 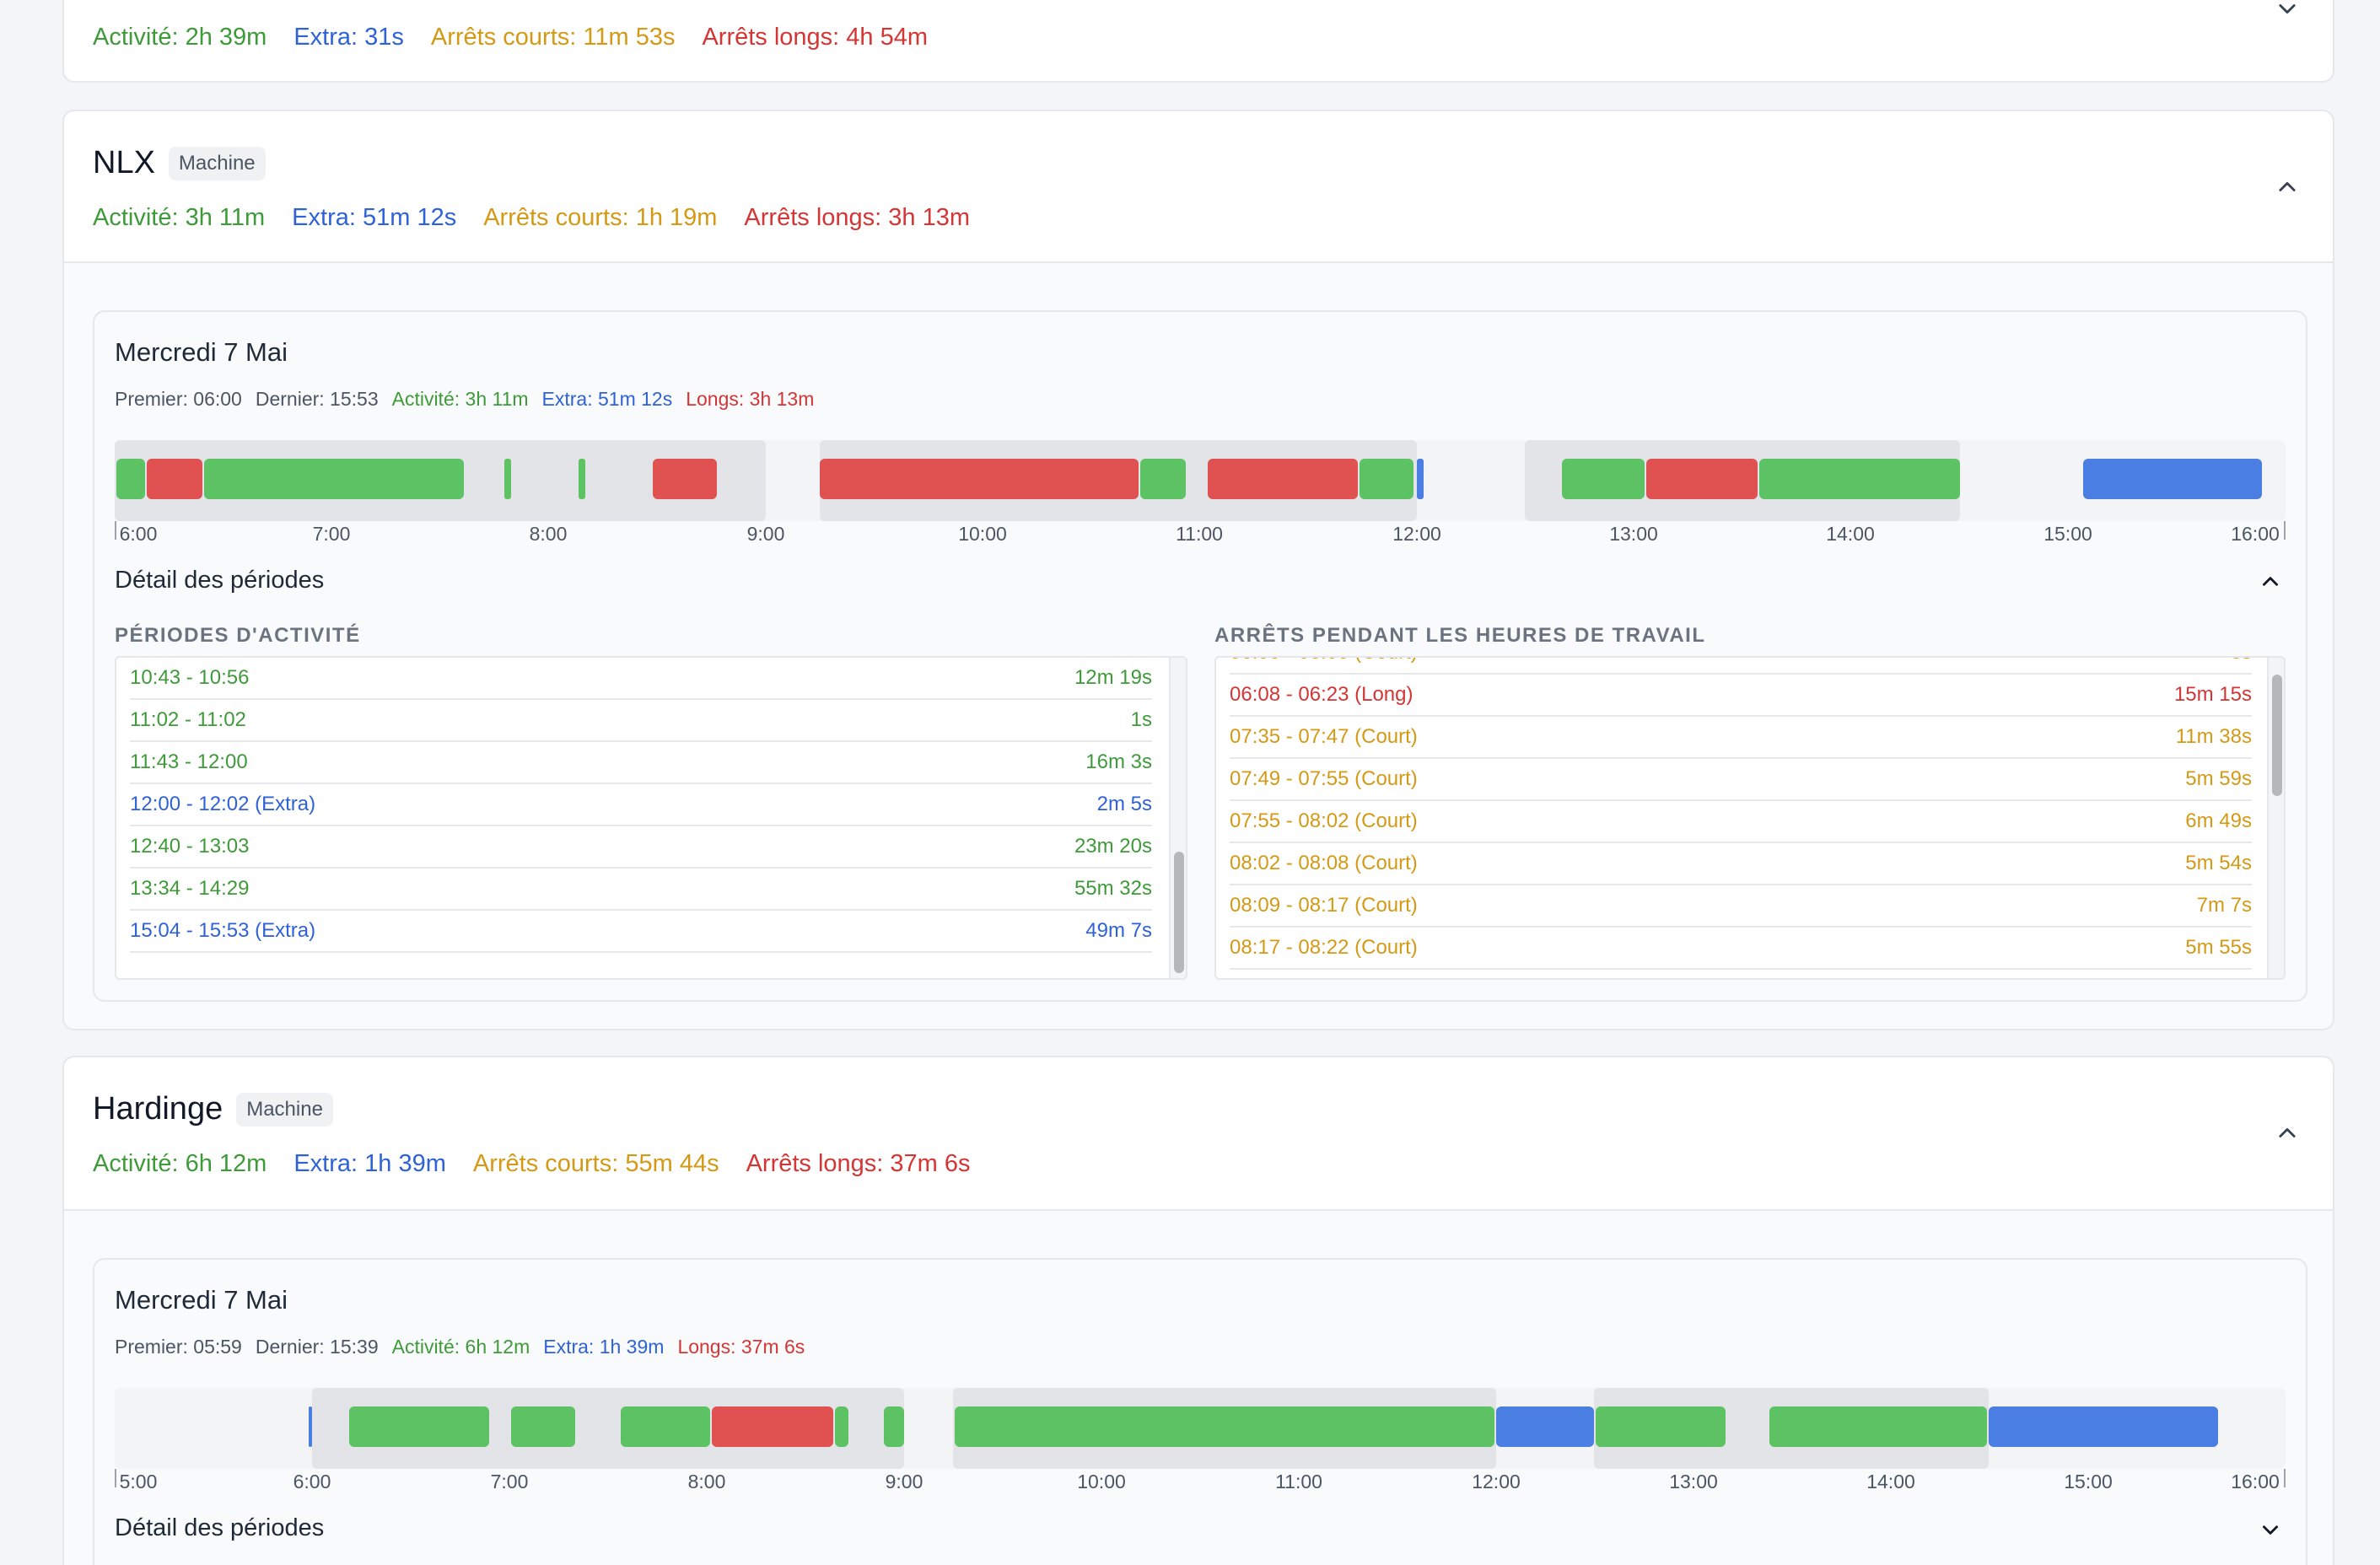 What do you see at coordinates (317, 1347) in the screenshot?
I see `last-time: Dernier: 15:39` at bounding box center [317, 1347].